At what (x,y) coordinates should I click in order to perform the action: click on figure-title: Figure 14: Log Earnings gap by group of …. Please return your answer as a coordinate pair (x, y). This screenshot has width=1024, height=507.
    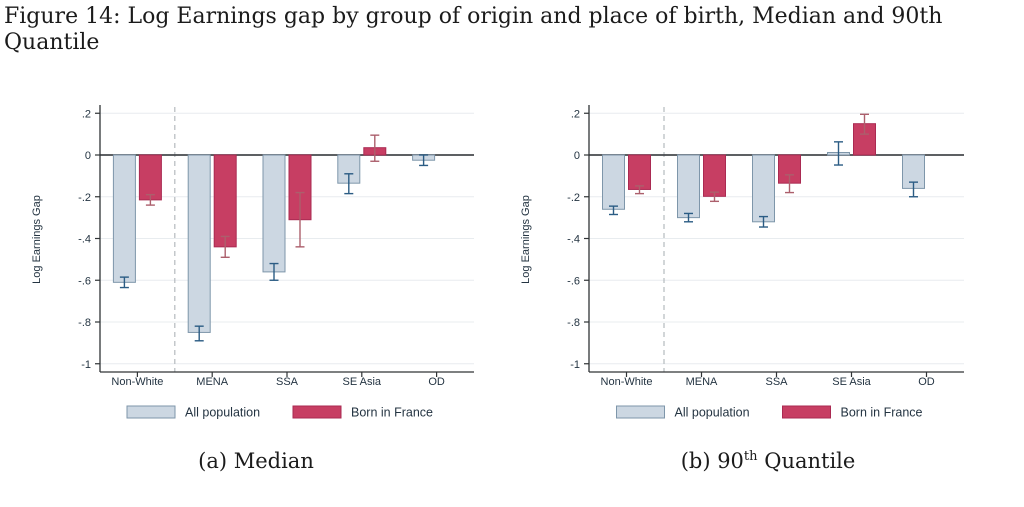
    Looking at the image, I should click on (473, 30).